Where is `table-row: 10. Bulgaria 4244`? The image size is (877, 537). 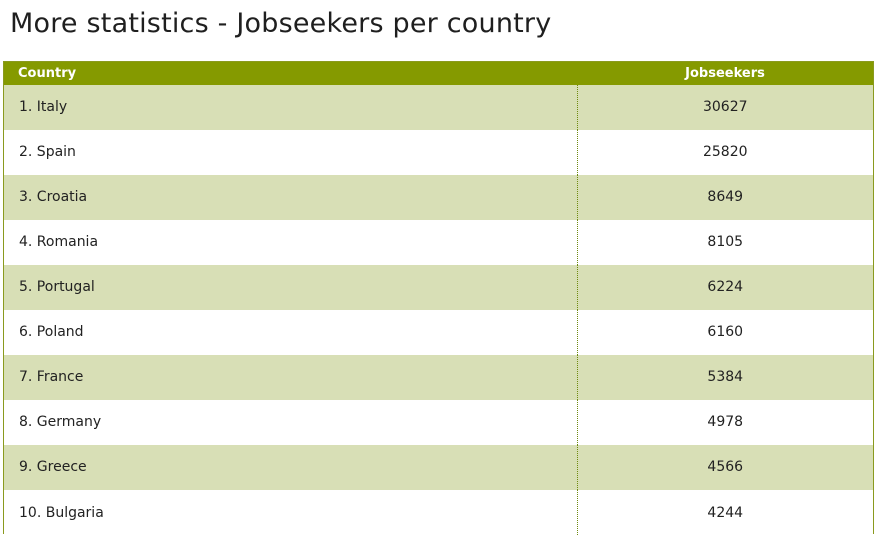
table-row: 10. Bulgaria 4244 is located at coordinates (438, 512).